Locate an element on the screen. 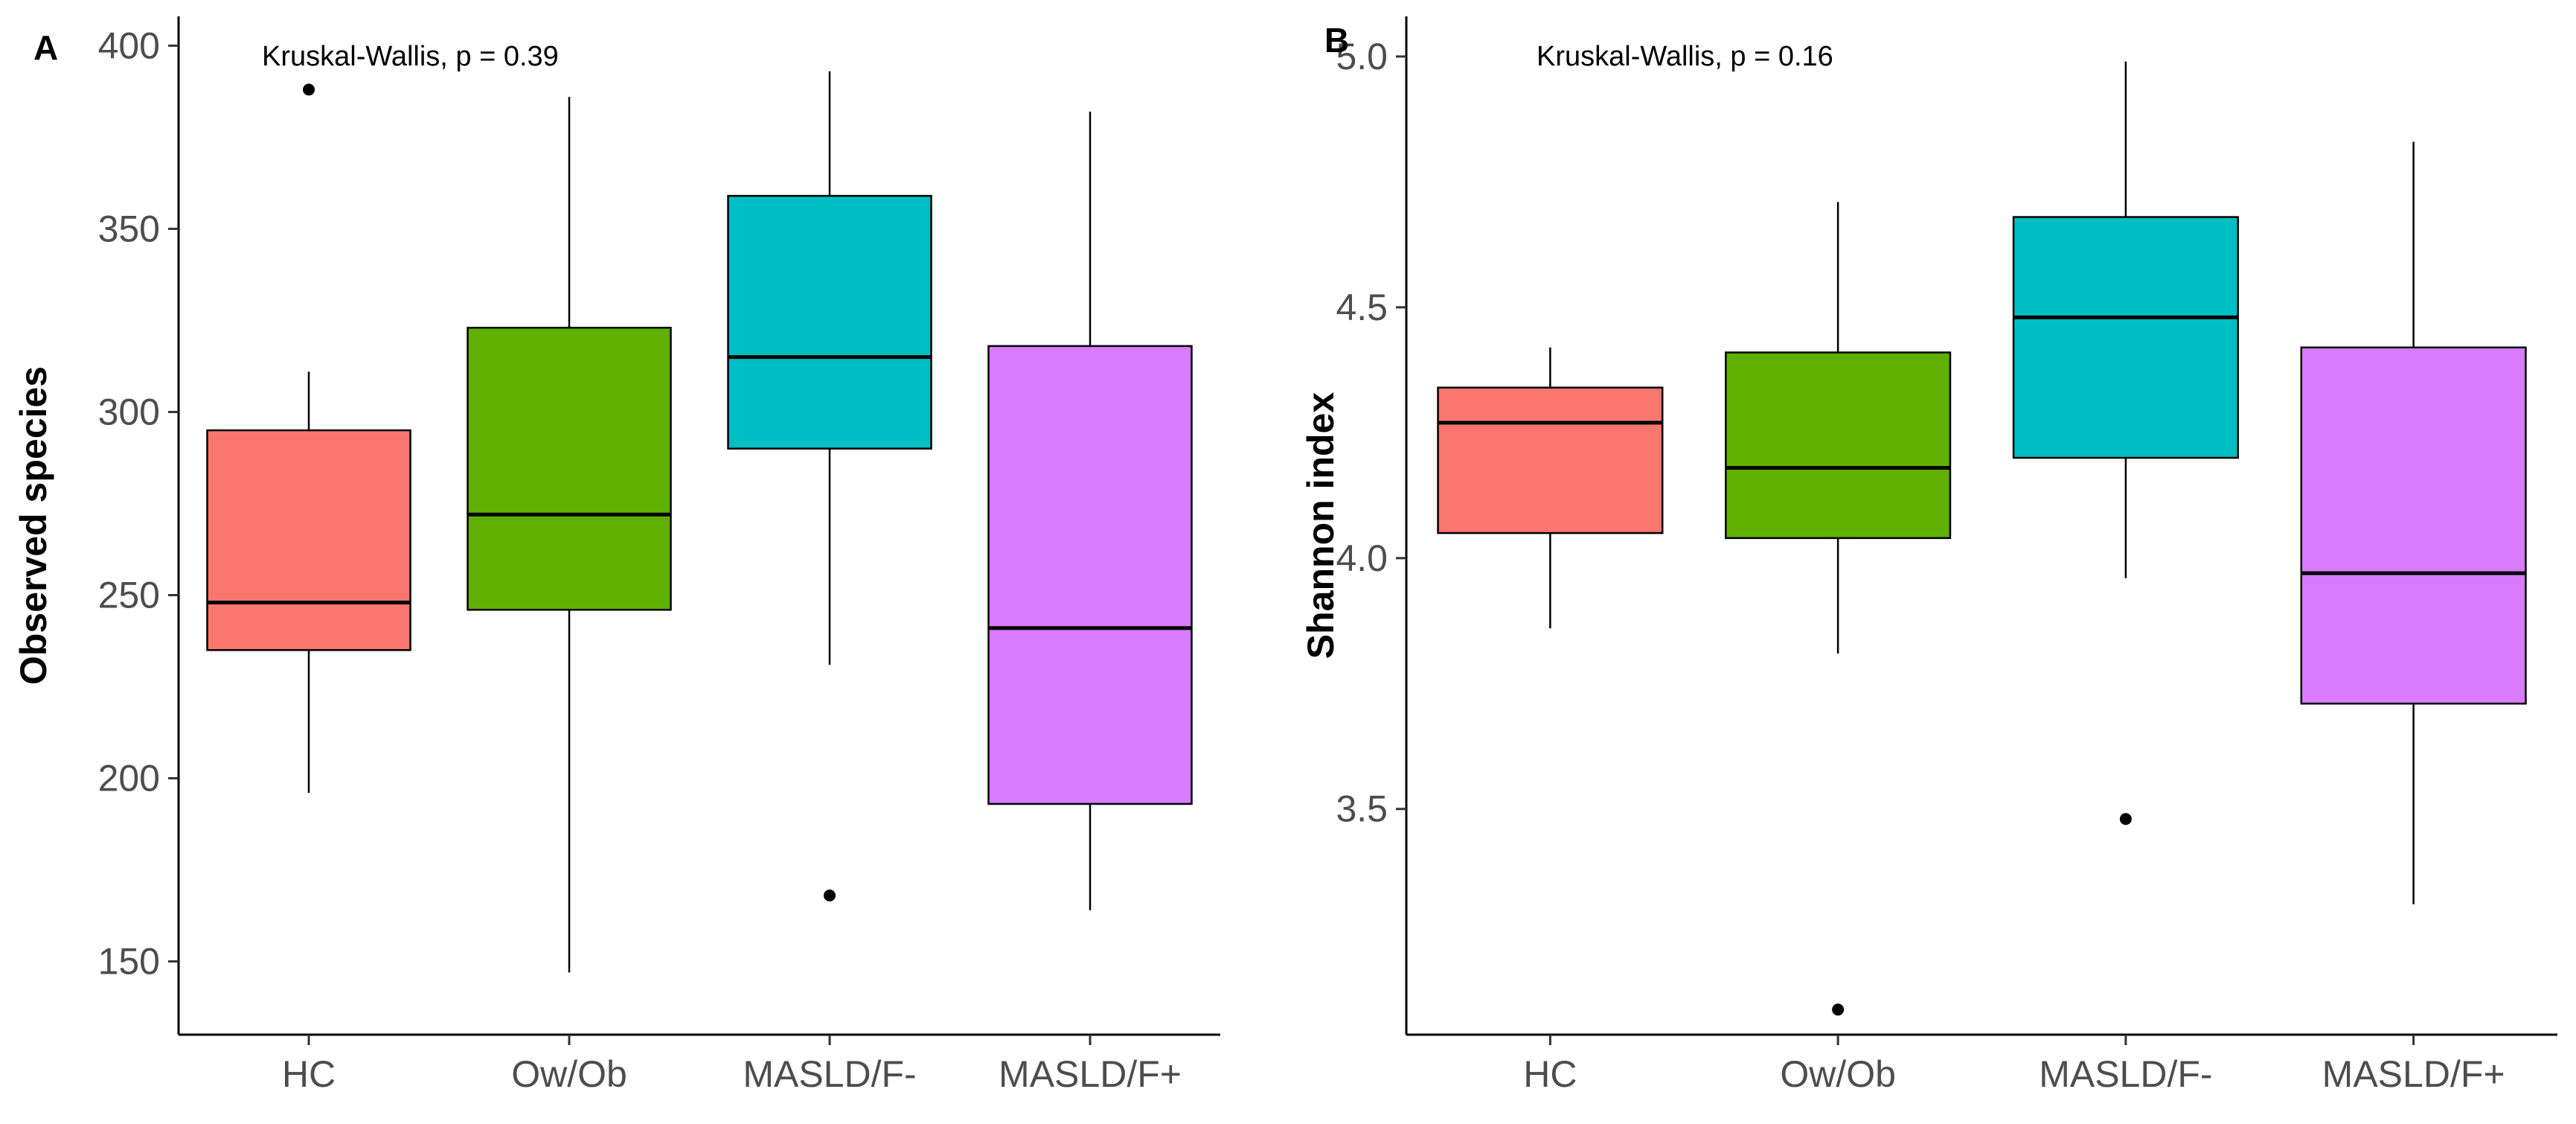  kruskal-wallis-annotation: Kruskal-Wallis, p = 0.39 is located at coordinates (411, 57).